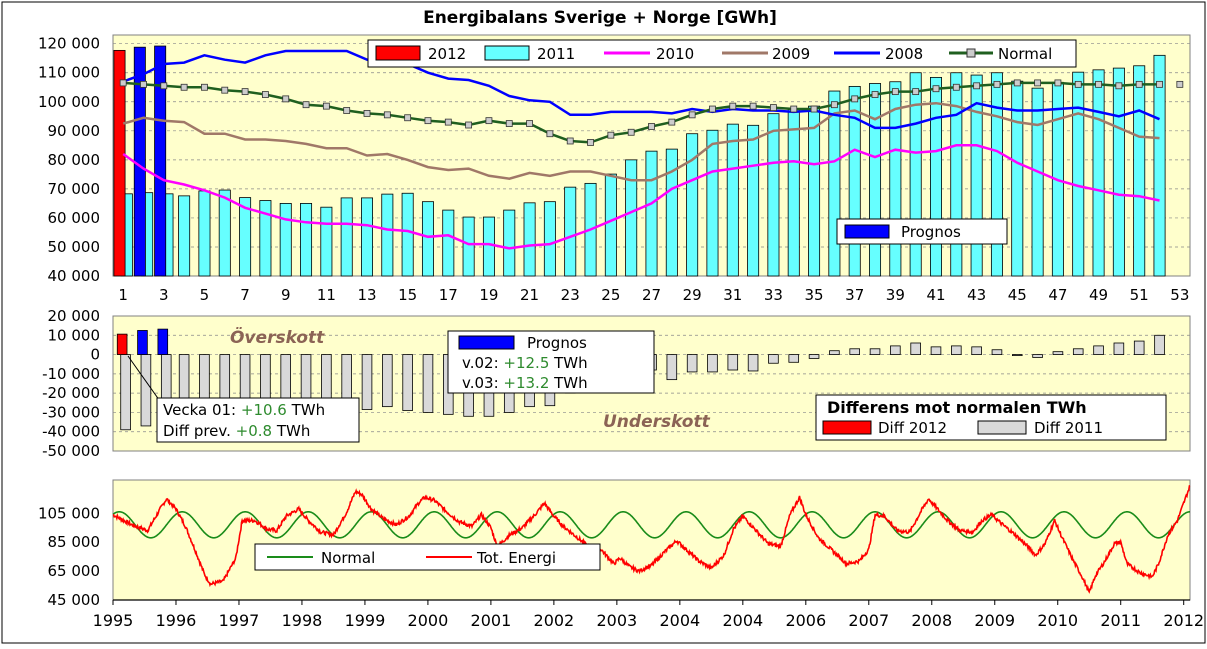  I want to click on p1-ytick-label: 120 000, so click(69, 44).